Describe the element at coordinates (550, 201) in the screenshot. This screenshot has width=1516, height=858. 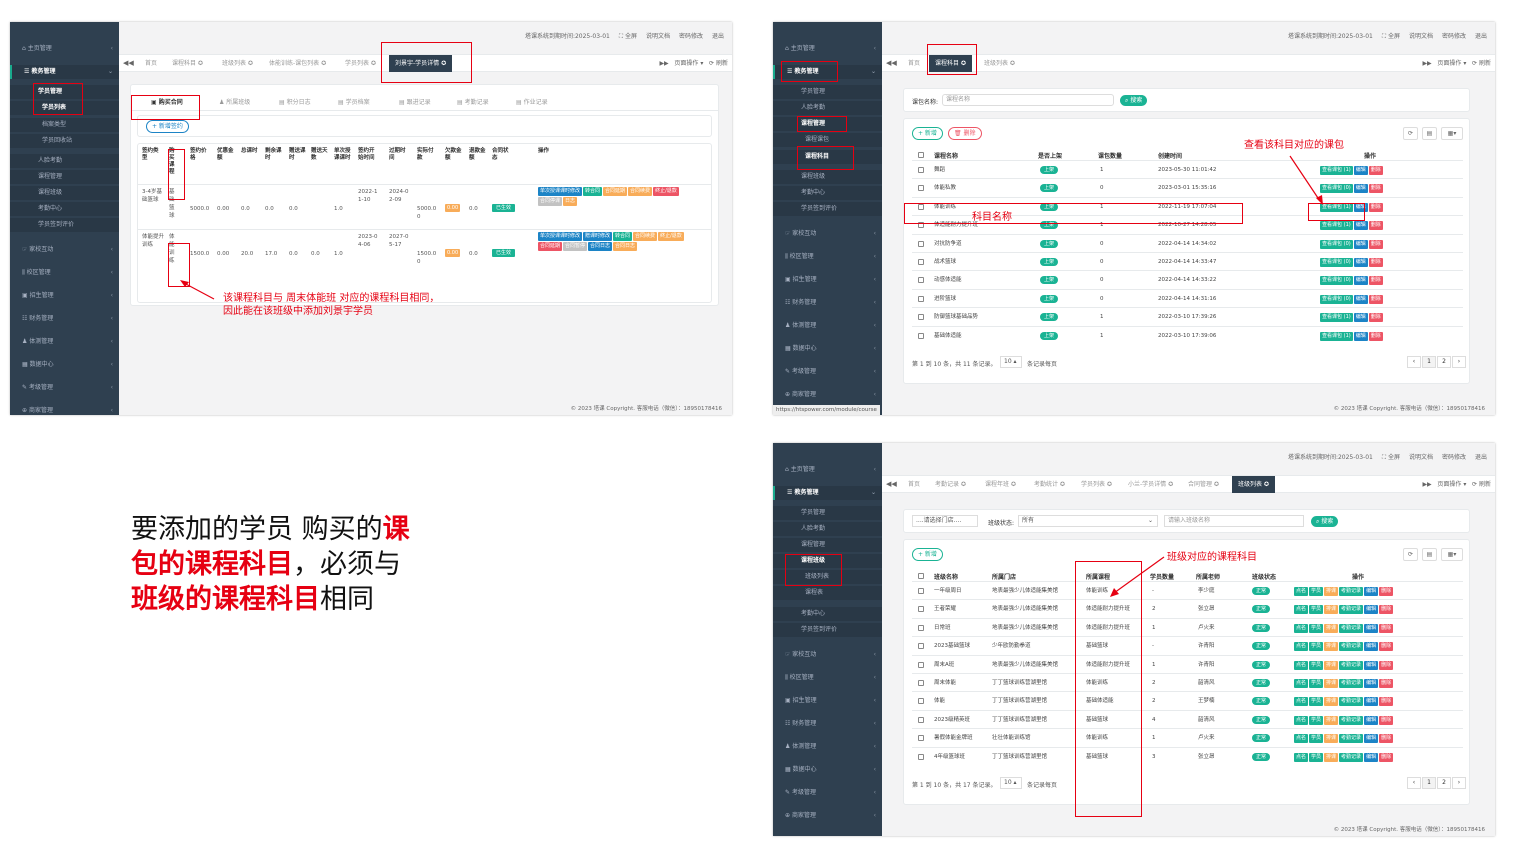
I see `op-button: 合同停课` at that location.